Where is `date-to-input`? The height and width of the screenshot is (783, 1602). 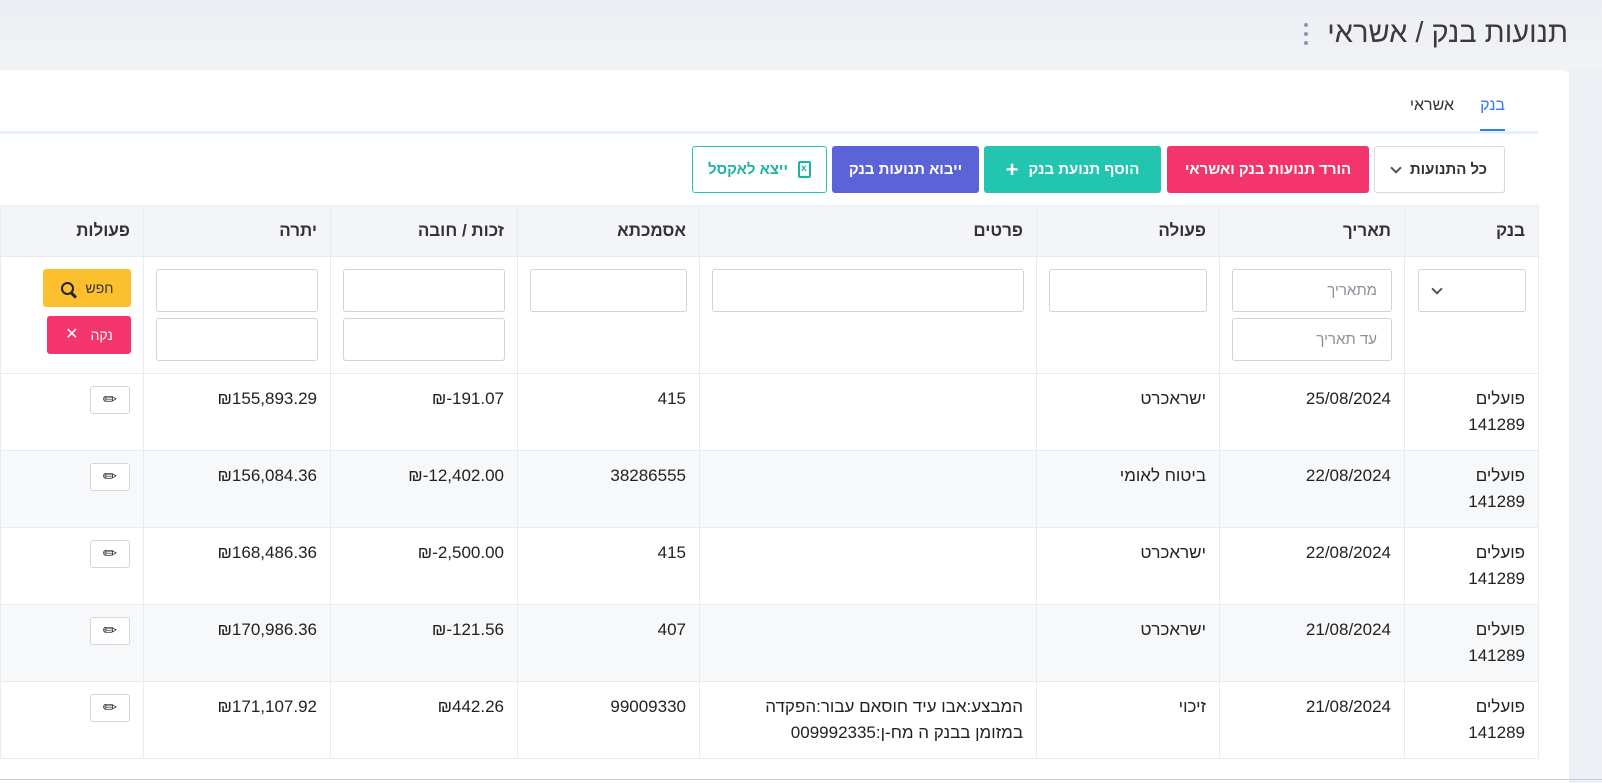 date-to-input is located at coordinates (1312, 339).